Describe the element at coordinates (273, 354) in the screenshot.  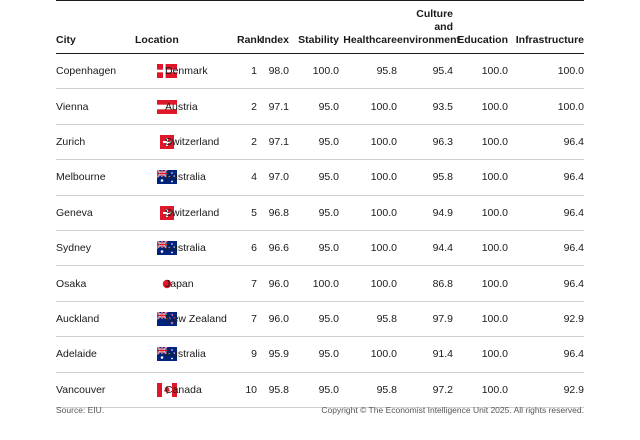
I see `cell-index: 95.9` at that location.